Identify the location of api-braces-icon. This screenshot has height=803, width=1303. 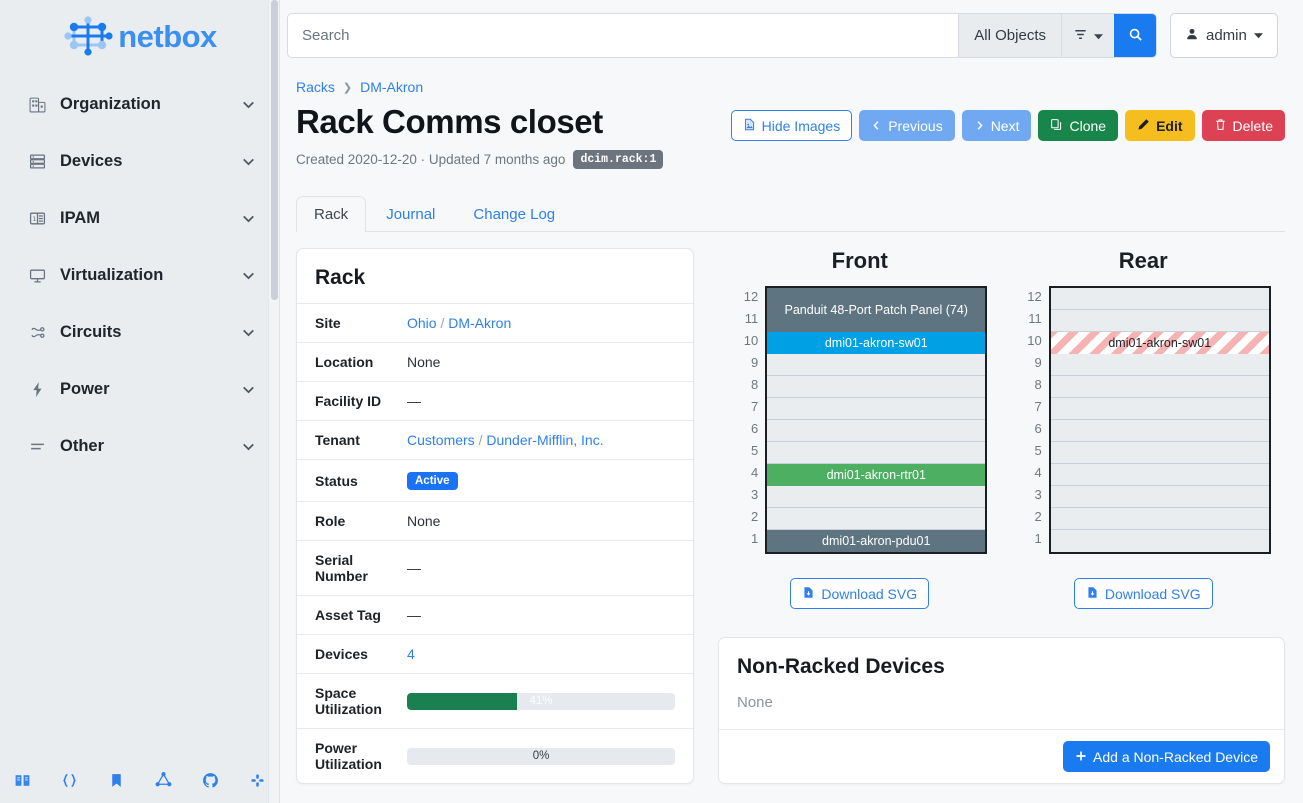
(69, 780).